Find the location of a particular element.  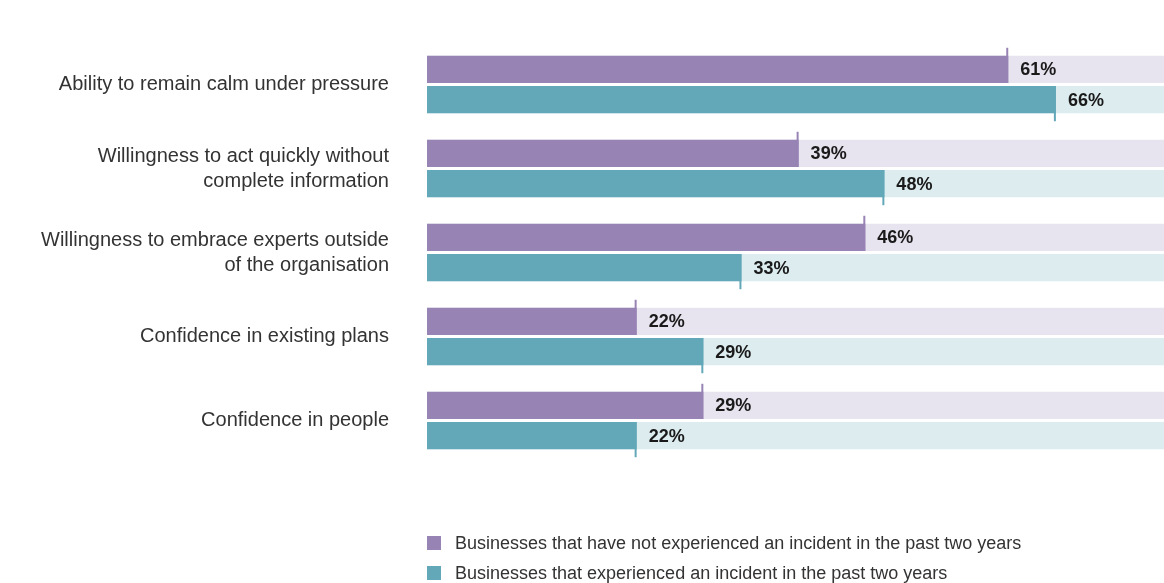

y-tick-label: Confidence in people is located at coordinates (295, 419).